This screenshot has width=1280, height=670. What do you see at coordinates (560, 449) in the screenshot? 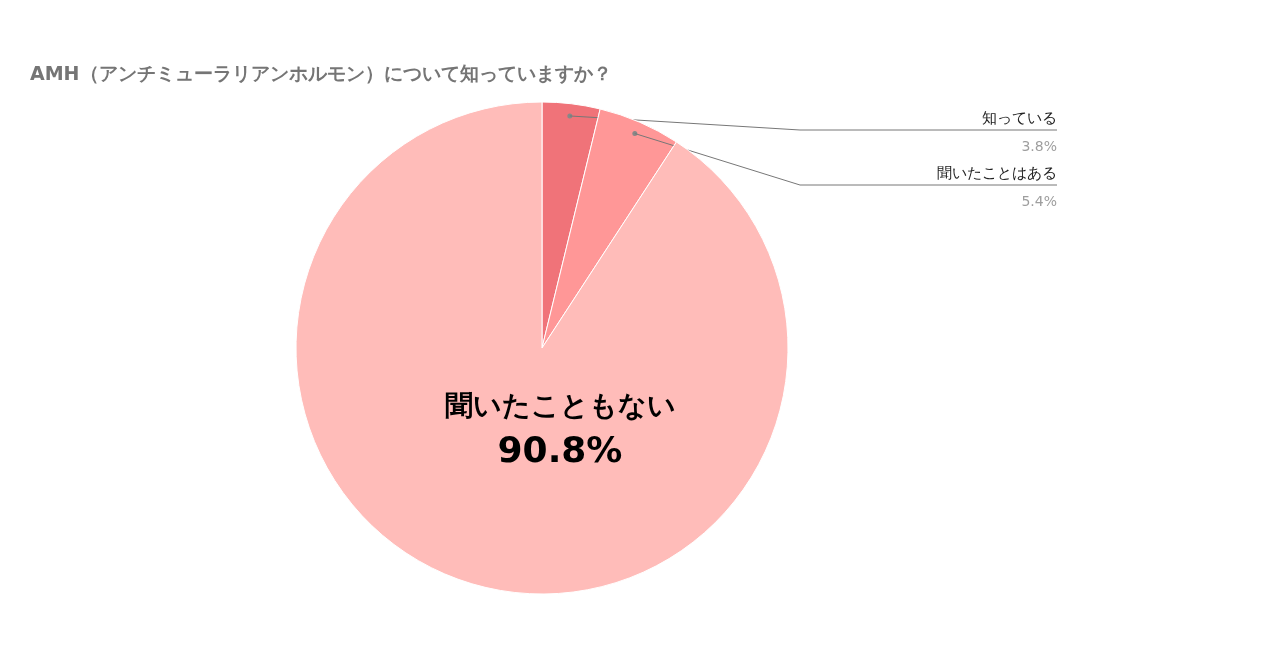
I see `data-label: 90.8%` at bounding box center [560, 449].